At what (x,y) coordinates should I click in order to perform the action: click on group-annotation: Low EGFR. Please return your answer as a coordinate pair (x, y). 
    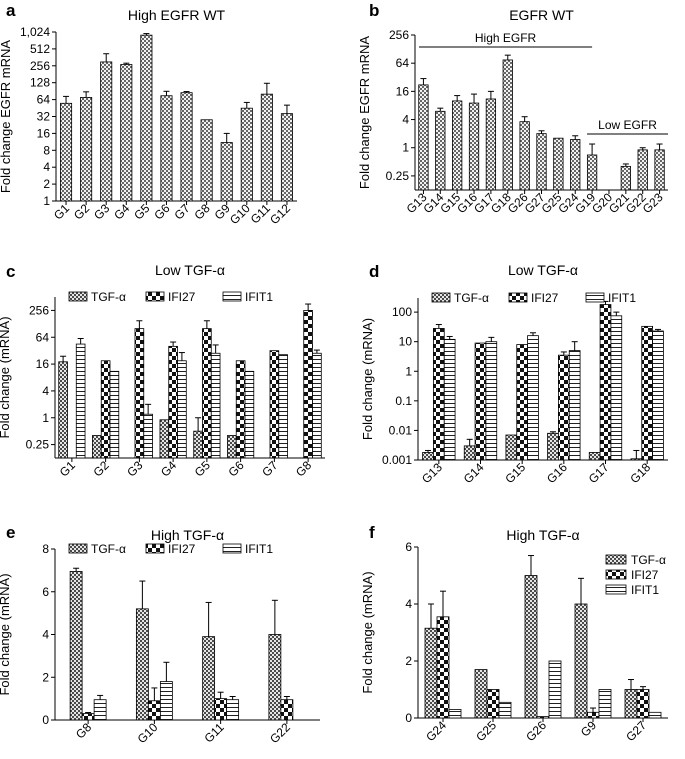
    Looking at the image, I should click on (627, 125).